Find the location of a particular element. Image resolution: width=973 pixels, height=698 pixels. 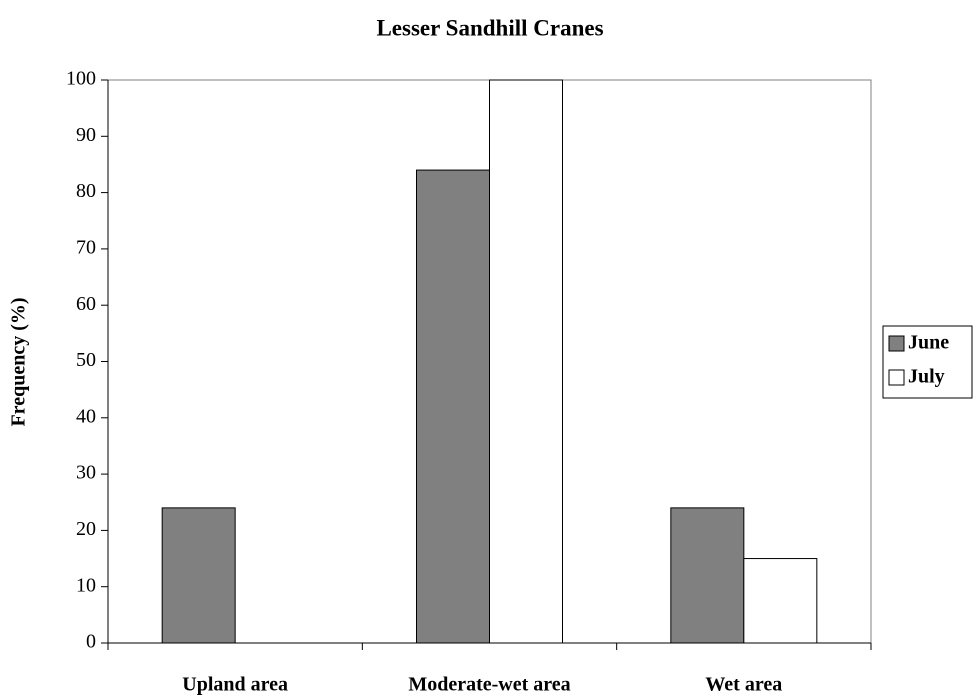

y-tick-label: 20 is located at coordinates (86, 529).